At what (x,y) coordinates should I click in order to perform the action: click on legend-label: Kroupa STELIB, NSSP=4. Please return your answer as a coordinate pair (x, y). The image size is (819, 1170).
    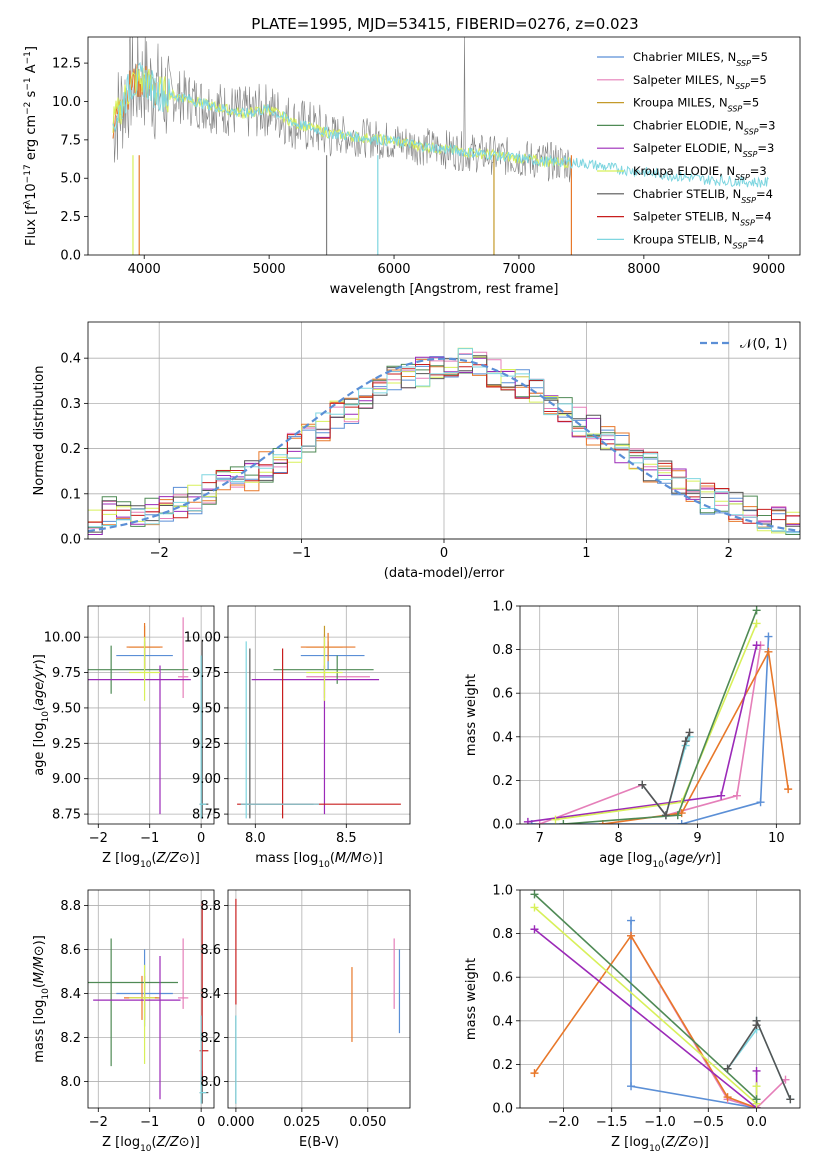
    Looking at the image, I should click on (698, 241).